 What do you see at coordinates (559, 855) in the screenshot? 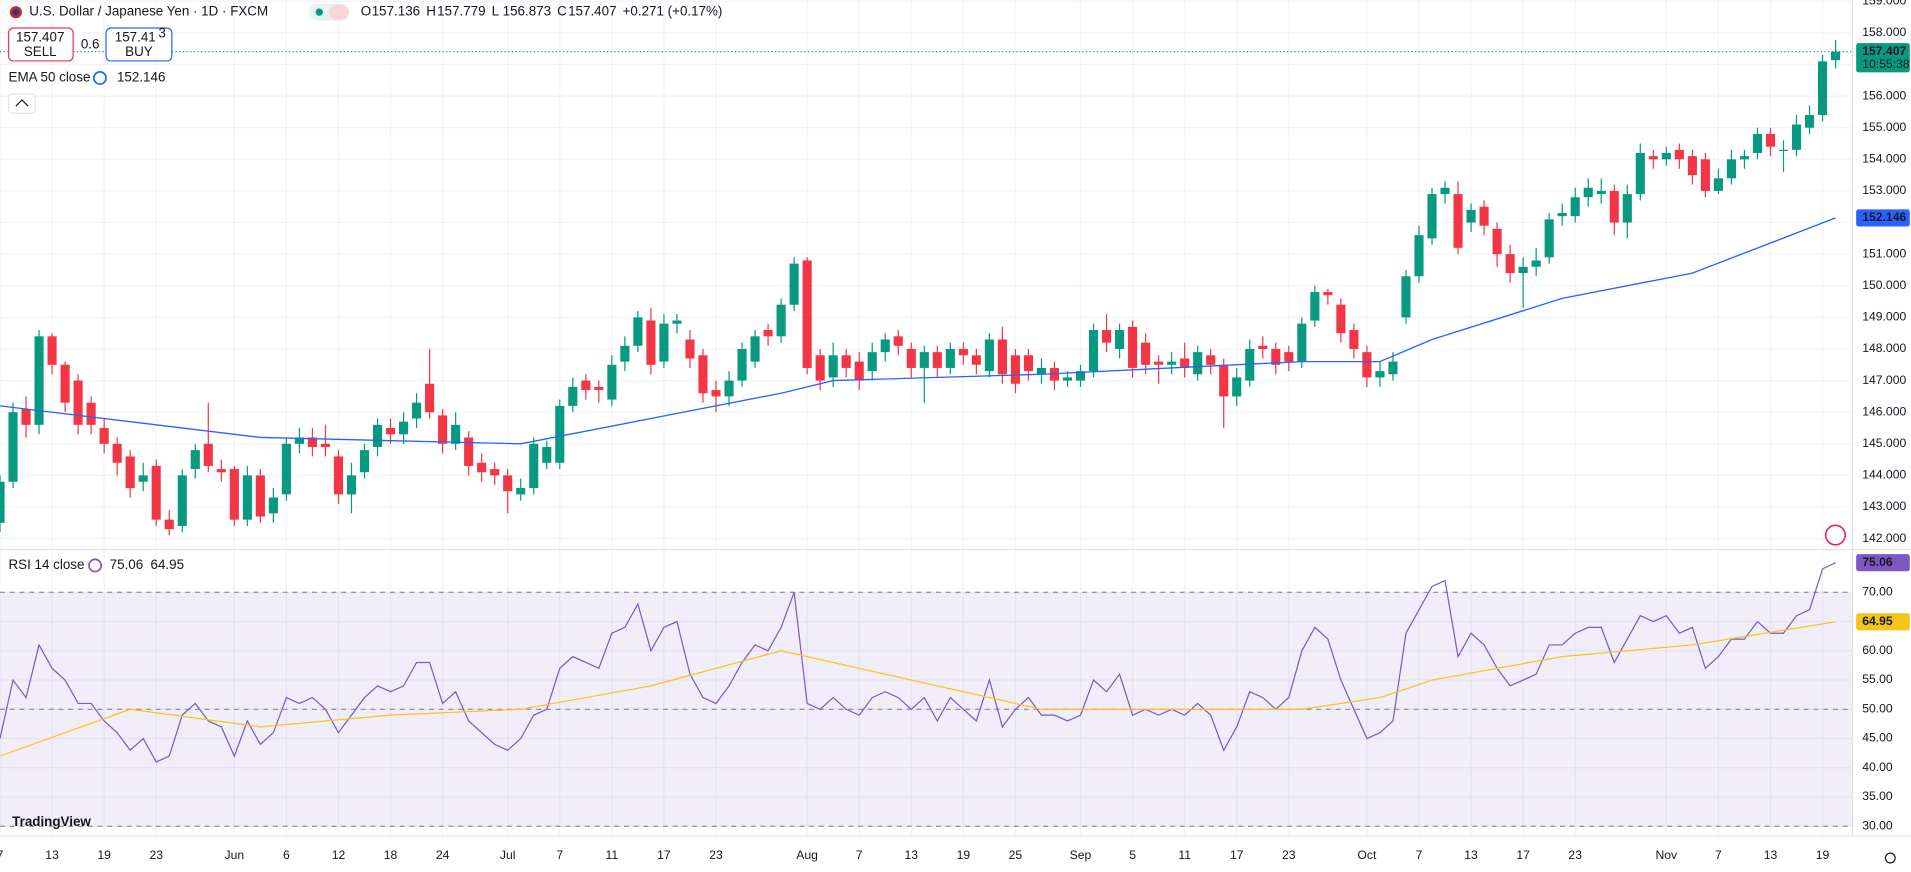
I see `x-tick-label: 7` at bounding box center [559, 855].